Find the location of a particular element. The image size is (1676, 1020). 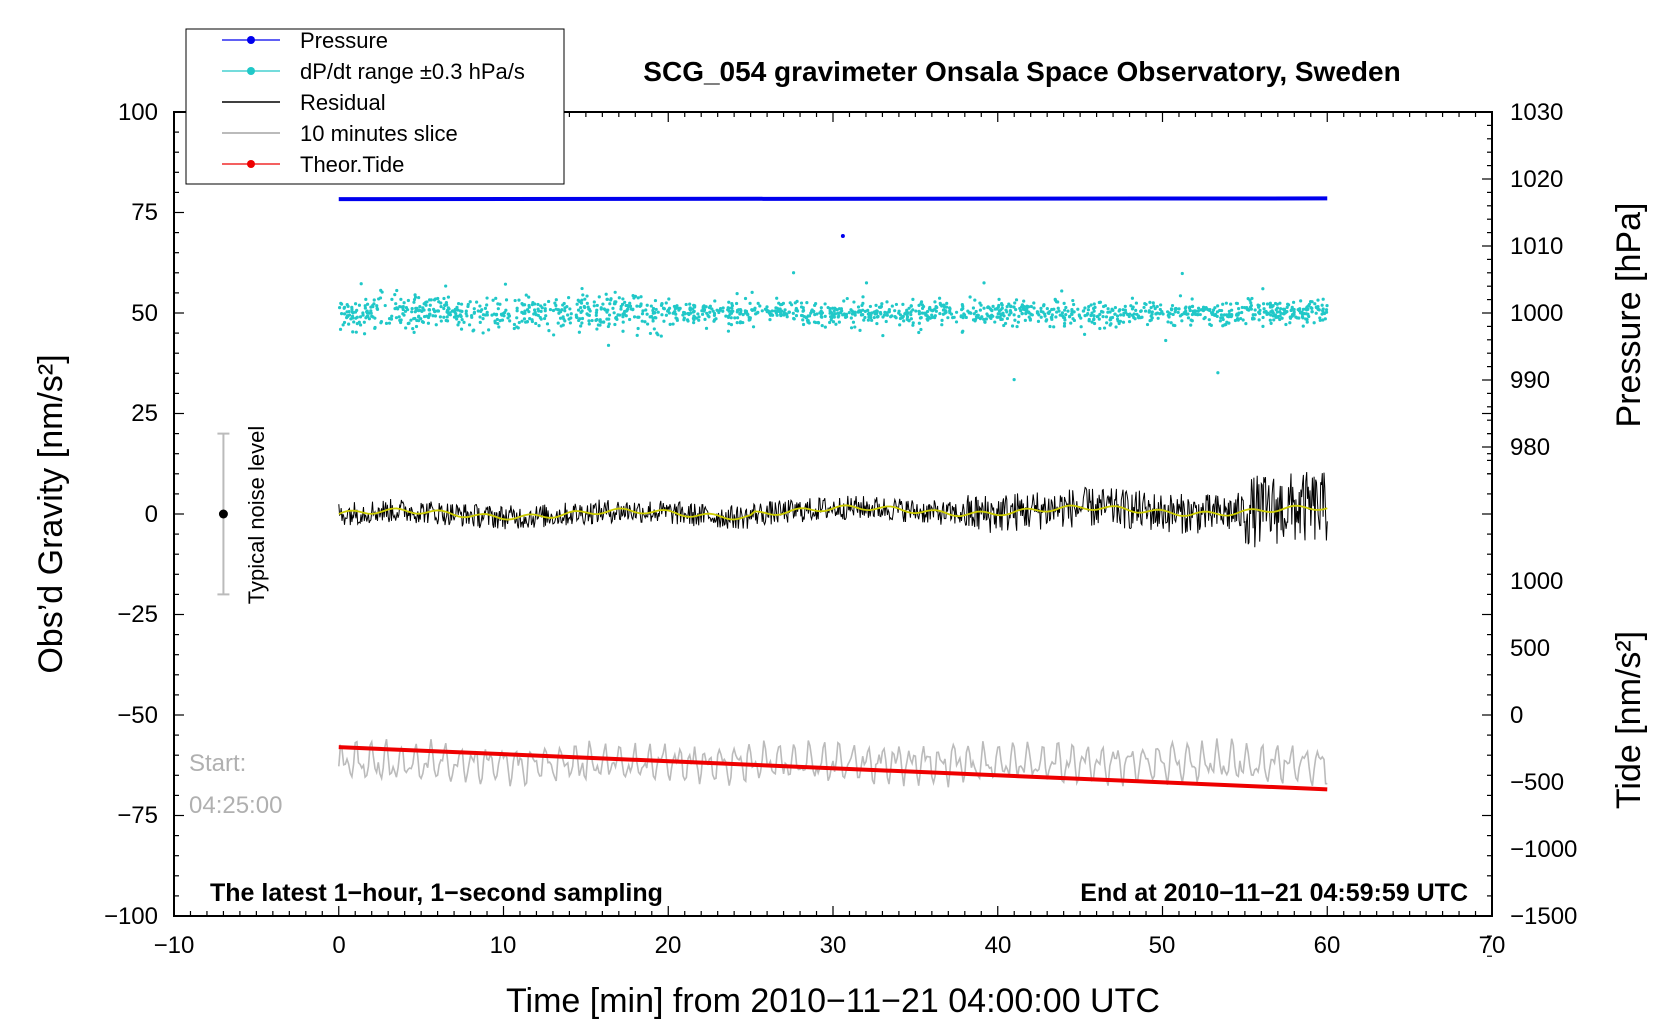

legend-item-tide: Theor.Tide is located at coordinates (313, 164).